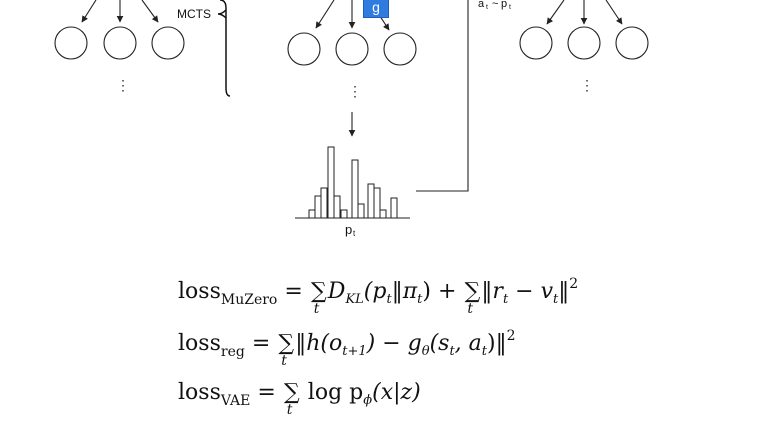 This screenshot has width=770, height=433. Describe the element at coordinates (452, 351) in the screenshot. I see `state-term-sub: t` at that location.